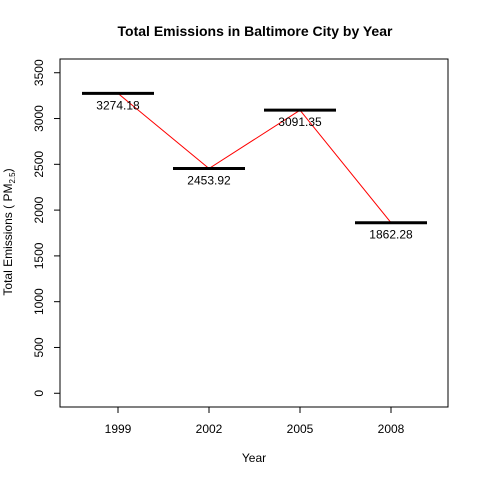 The width and height of the screenshot is (480, 480). I want to click on x-tick-label: 2008, so click(391, 429).